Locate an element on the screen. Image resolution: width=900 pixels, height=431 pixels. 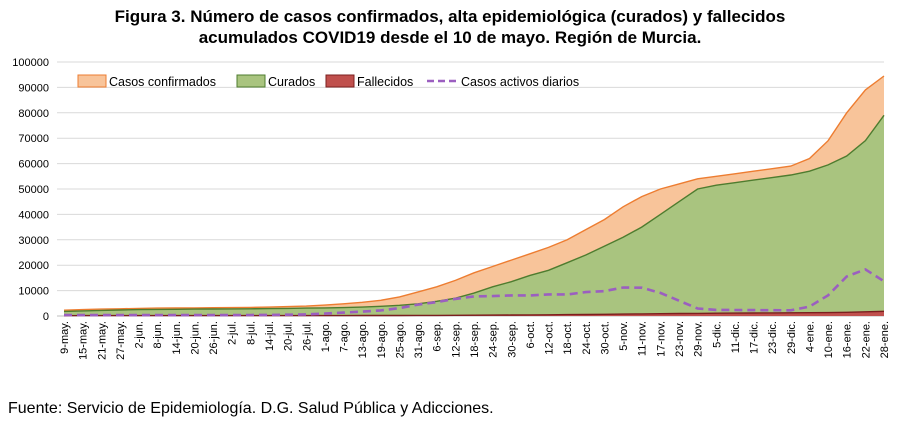
y-tick-label: 40000 is located at coordinates (33, 215).